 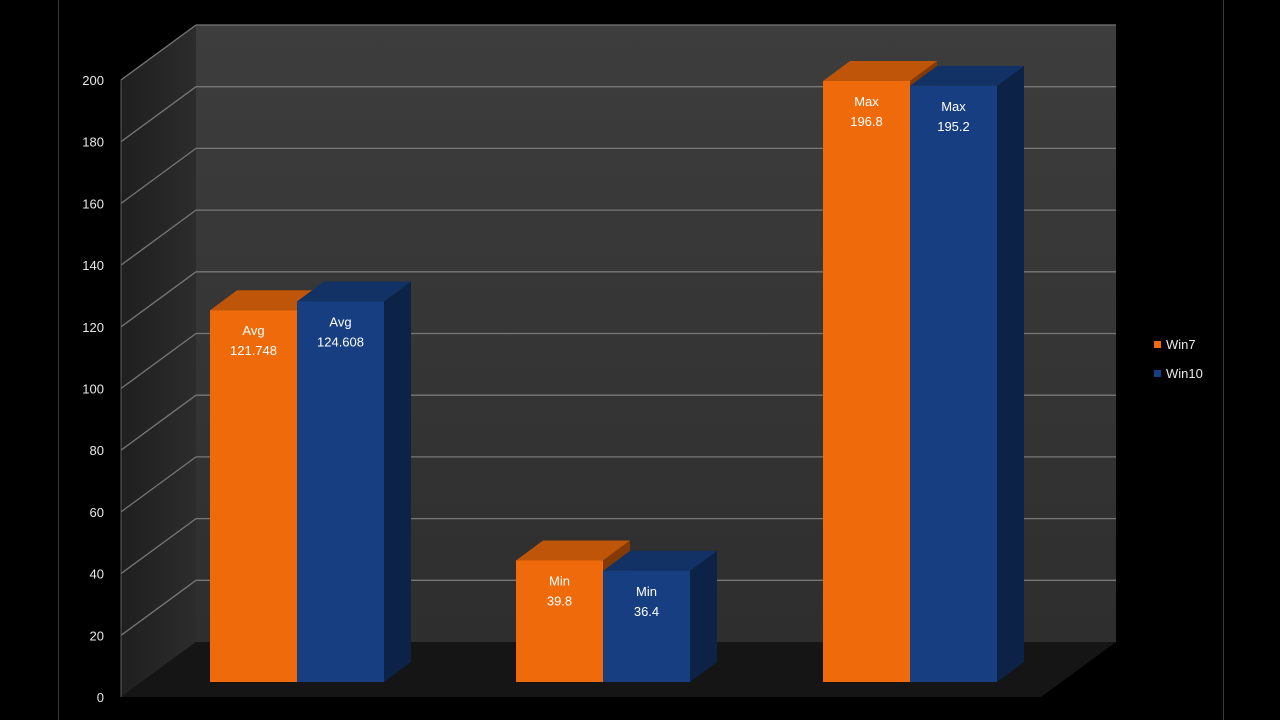 I want to click on bar-win10-max, so click(x=953, y=384).